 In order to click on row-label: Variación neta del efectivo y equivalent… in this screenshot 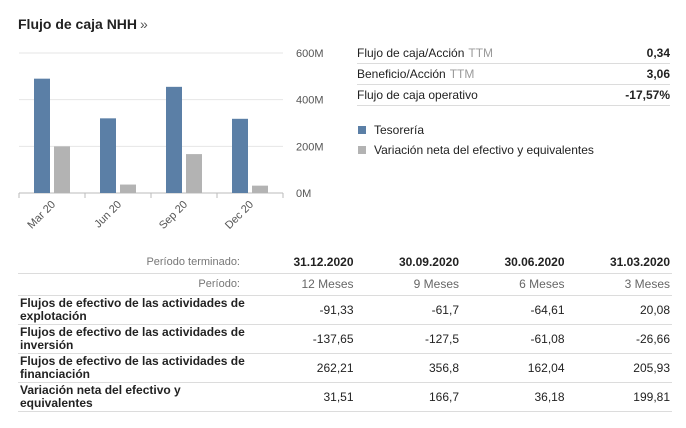, I will do `click(134, 397)`.